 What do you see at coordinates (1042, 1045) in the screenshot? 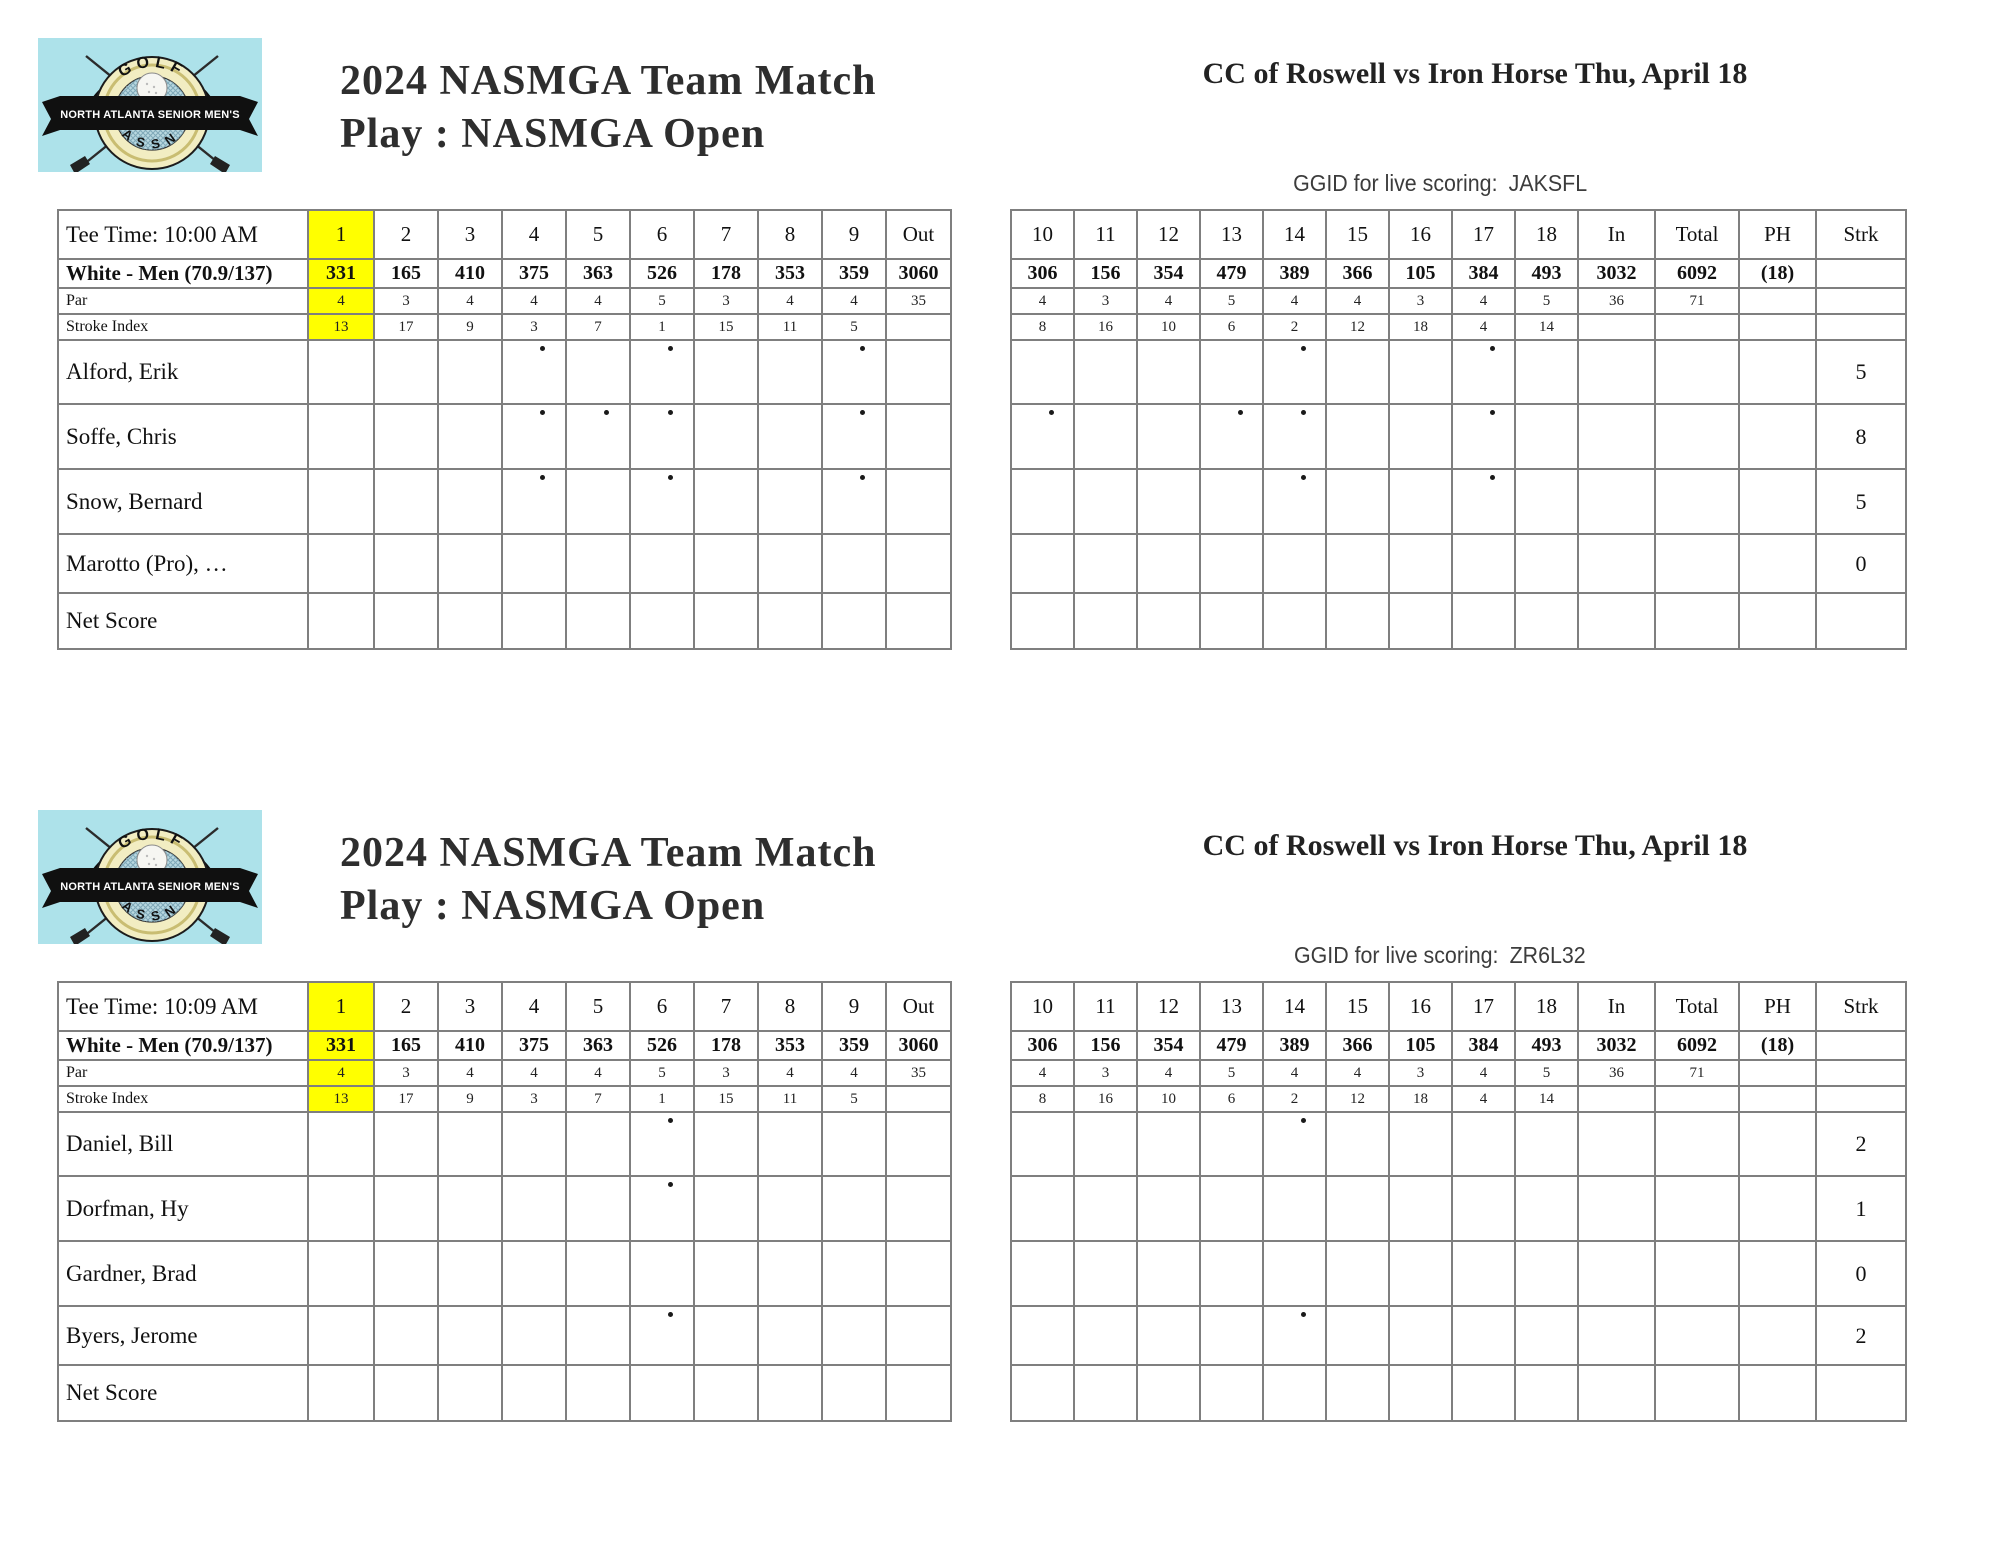
I see `hole-yardage: 306` at bounding box center [1042, 1045].